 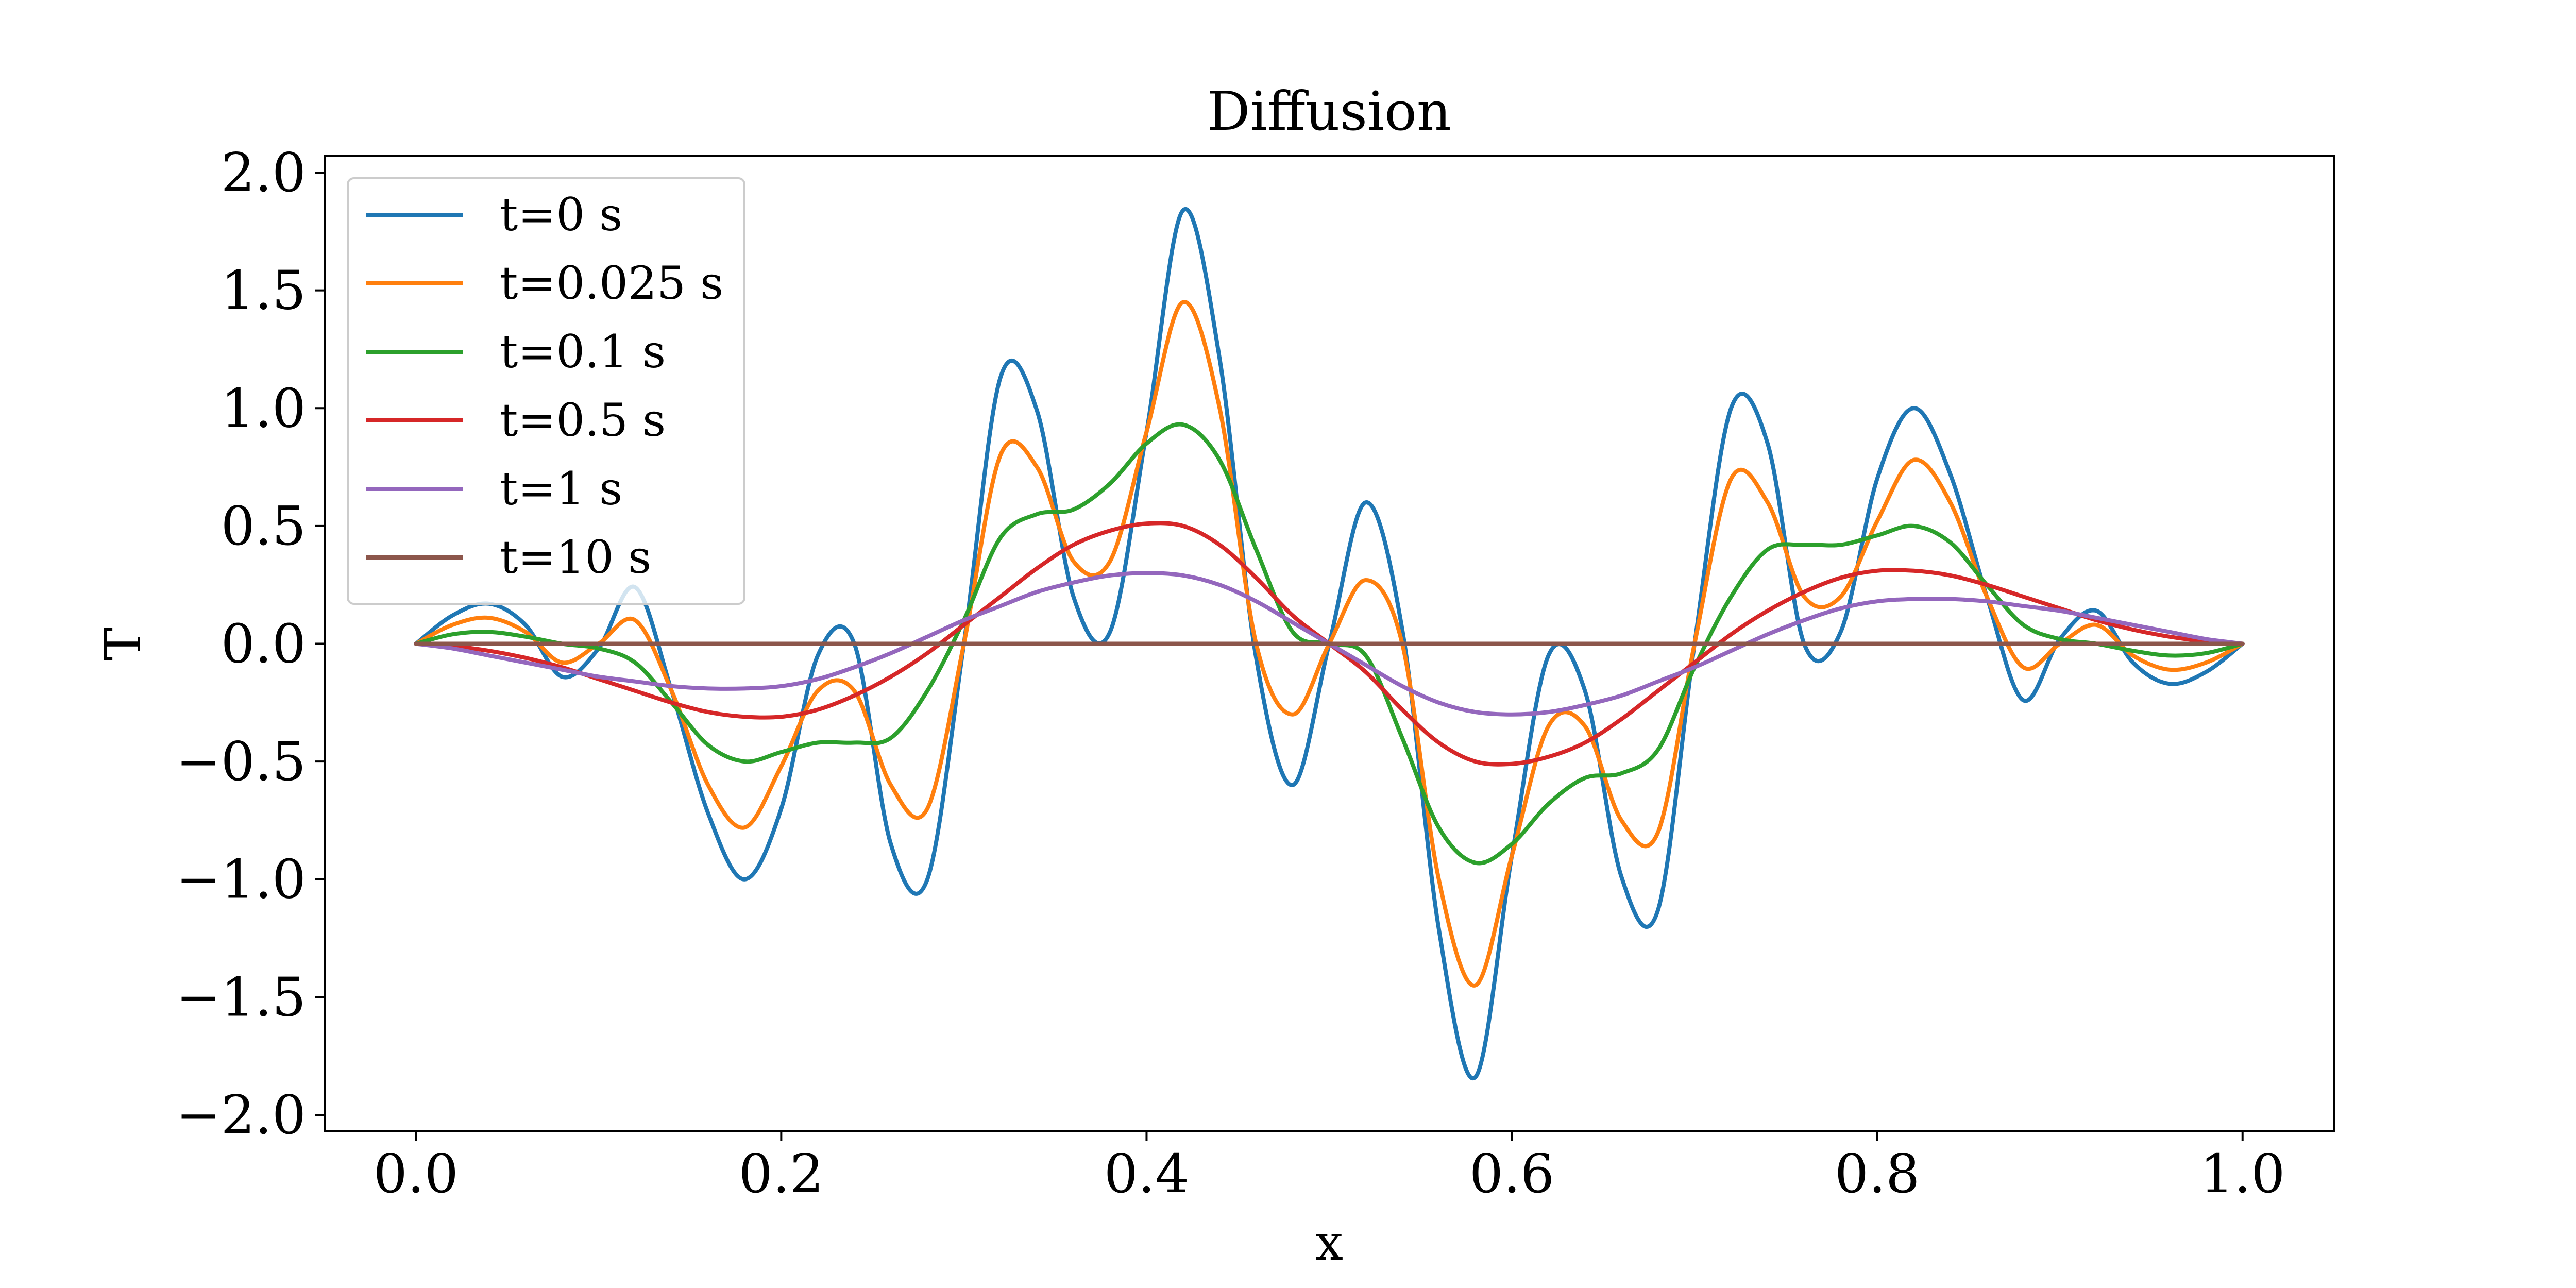 I want to click on legend-label-t-0-1-s: t=0.1 s, so click(x=583, y=351).